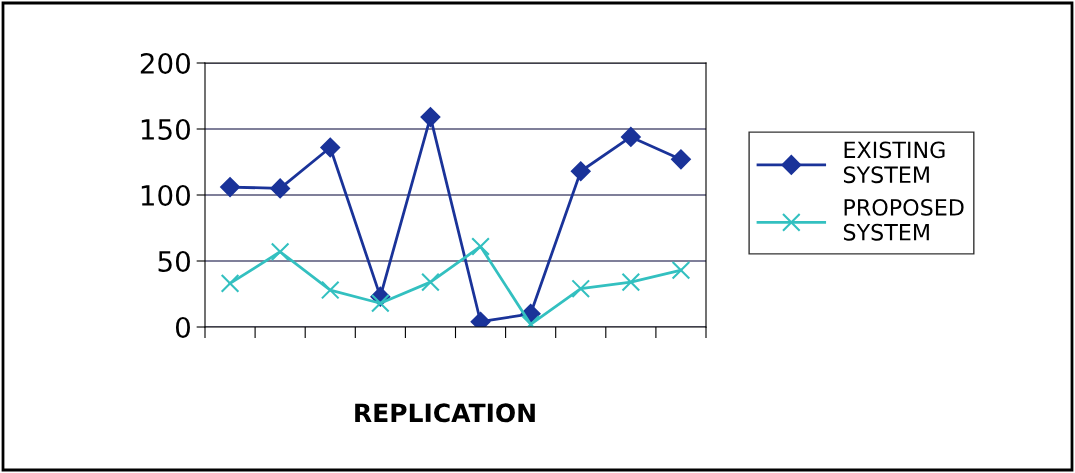  What do you see at coordinates (894, 162) in the screenshot?
I see `legend-label: EXISTING SYSTEM` at bounding box center [894, 162].